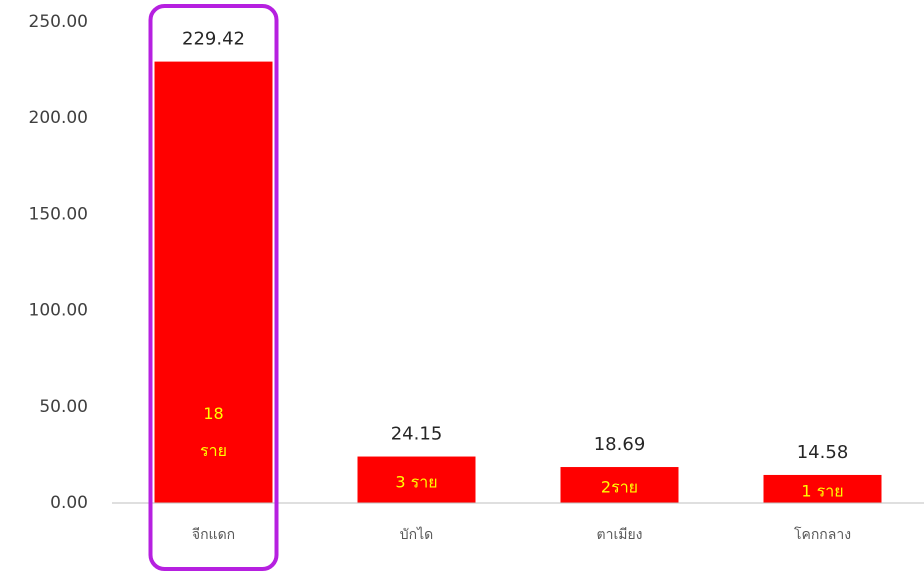 This screenshot has height=576, width=924. I want to click on x-tick-label: โคกกลาง, so click(822, 534).